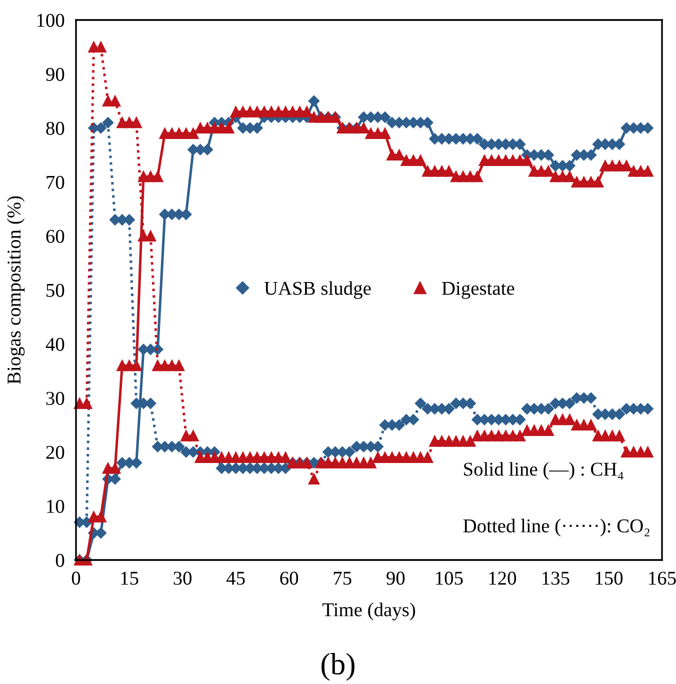  What do you see at coordinates (76, 578) in the screenshot?
I see `x-tick-label: 0` at bounding box center [76, 578].